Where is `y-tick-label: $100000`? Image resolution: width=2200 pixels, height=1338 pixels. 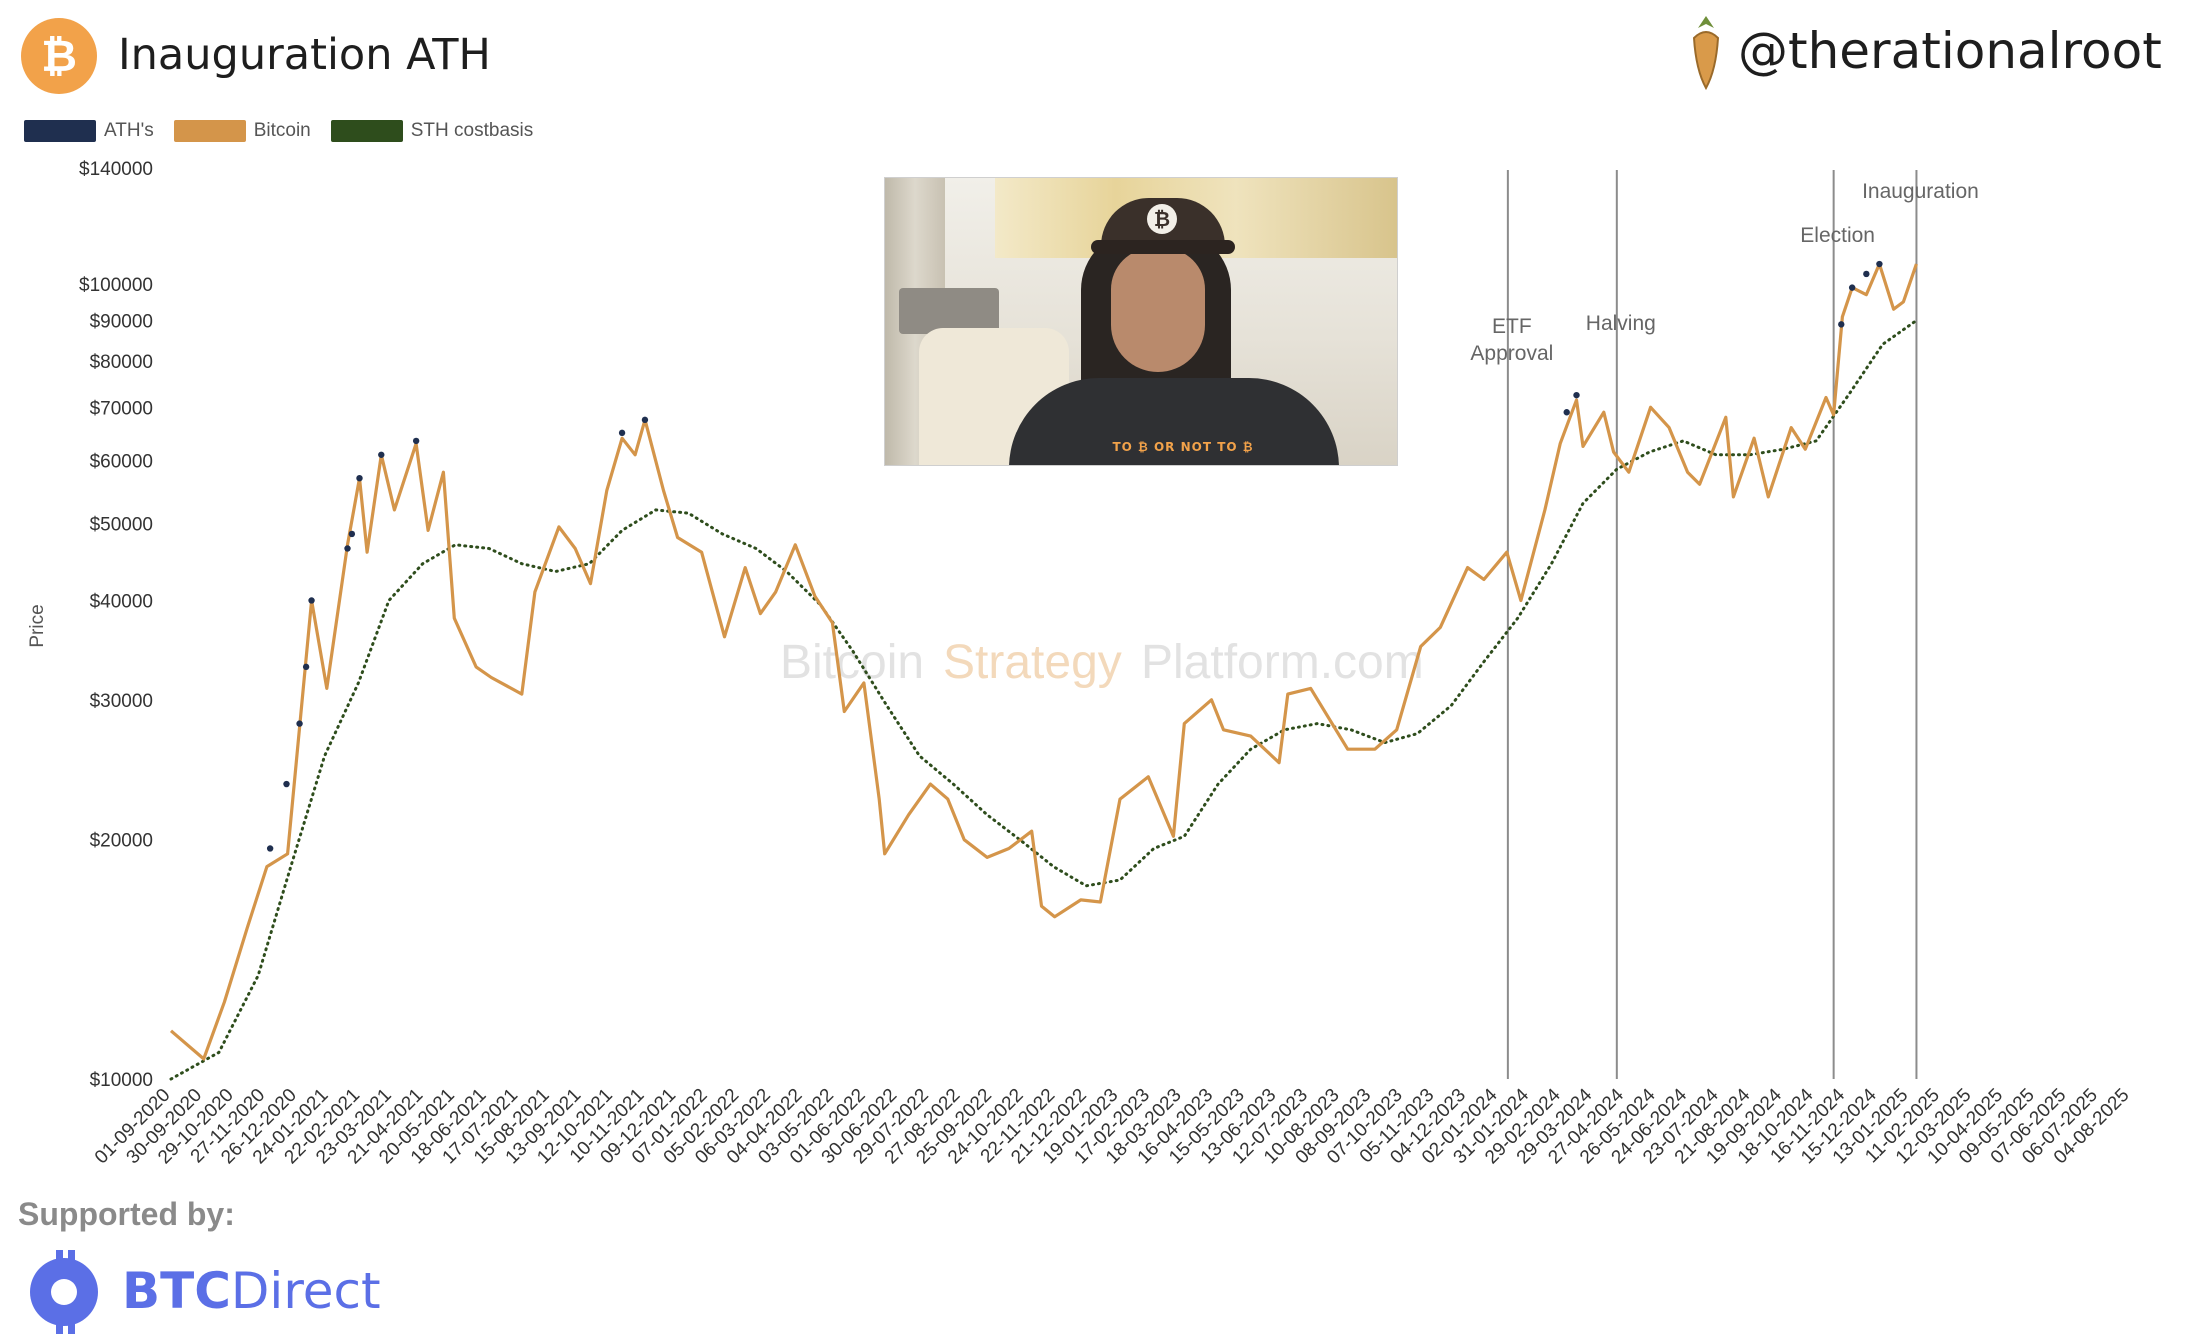
y-tick-label: $100000 is located at coordinates (116, 285).